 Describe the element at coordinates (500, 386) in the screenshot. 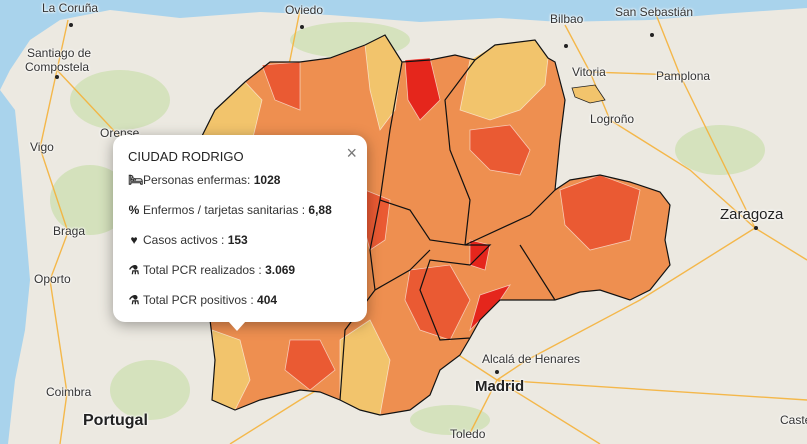

I see `city-label: Madrid` at that location.